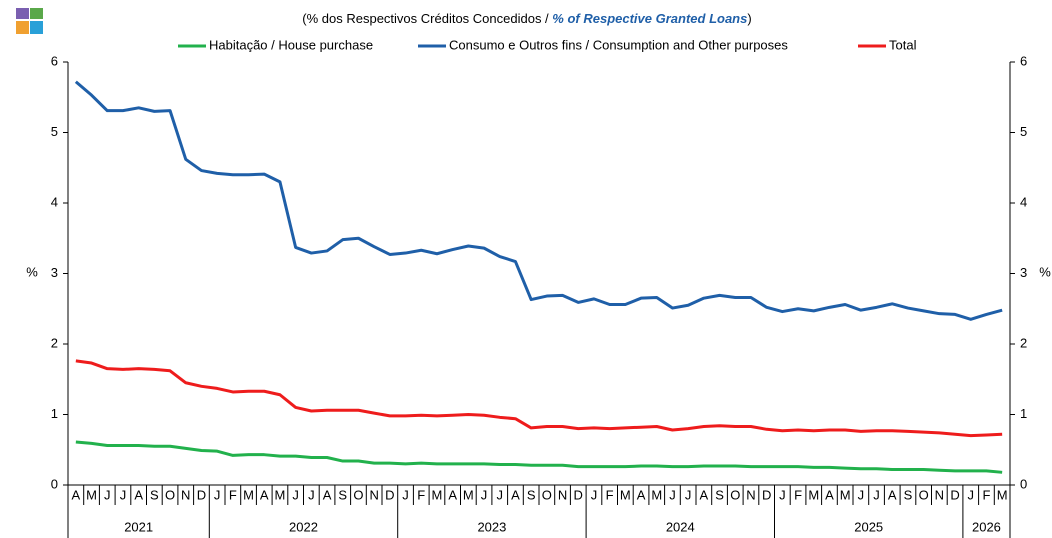  Describe the element at coordinates (1023, 413) in the screenshot. I see `y2-tick-label: 1` at that location.